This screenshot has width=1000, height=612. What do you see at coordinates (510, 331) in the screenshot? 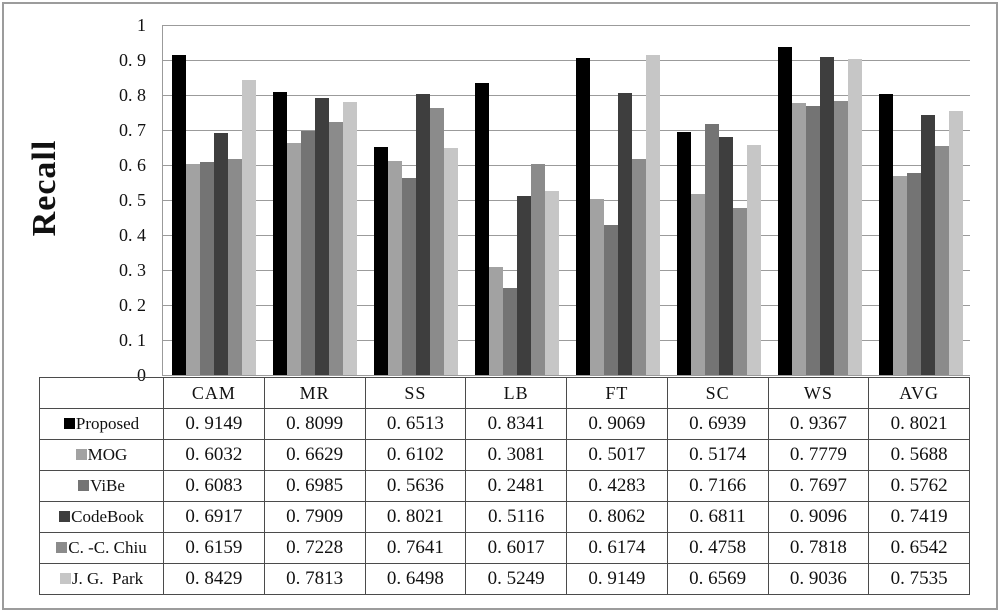
I see `bar-vibe-lb` at bounding box center [510, 331].